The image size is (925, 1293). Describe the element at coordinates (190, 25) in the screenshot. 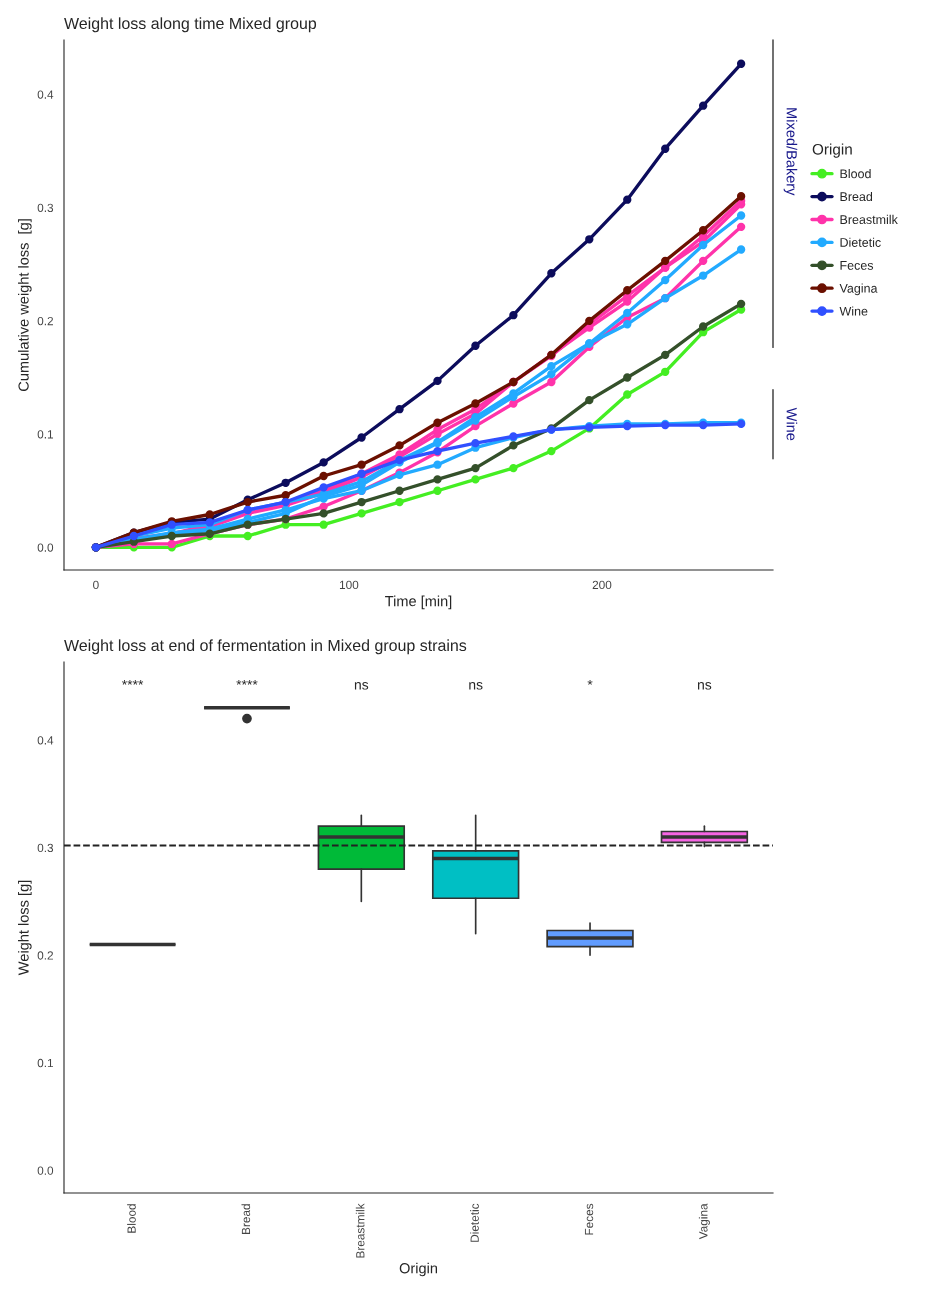

I see `chart-title: Weight loss along time Mixed group` at that location.